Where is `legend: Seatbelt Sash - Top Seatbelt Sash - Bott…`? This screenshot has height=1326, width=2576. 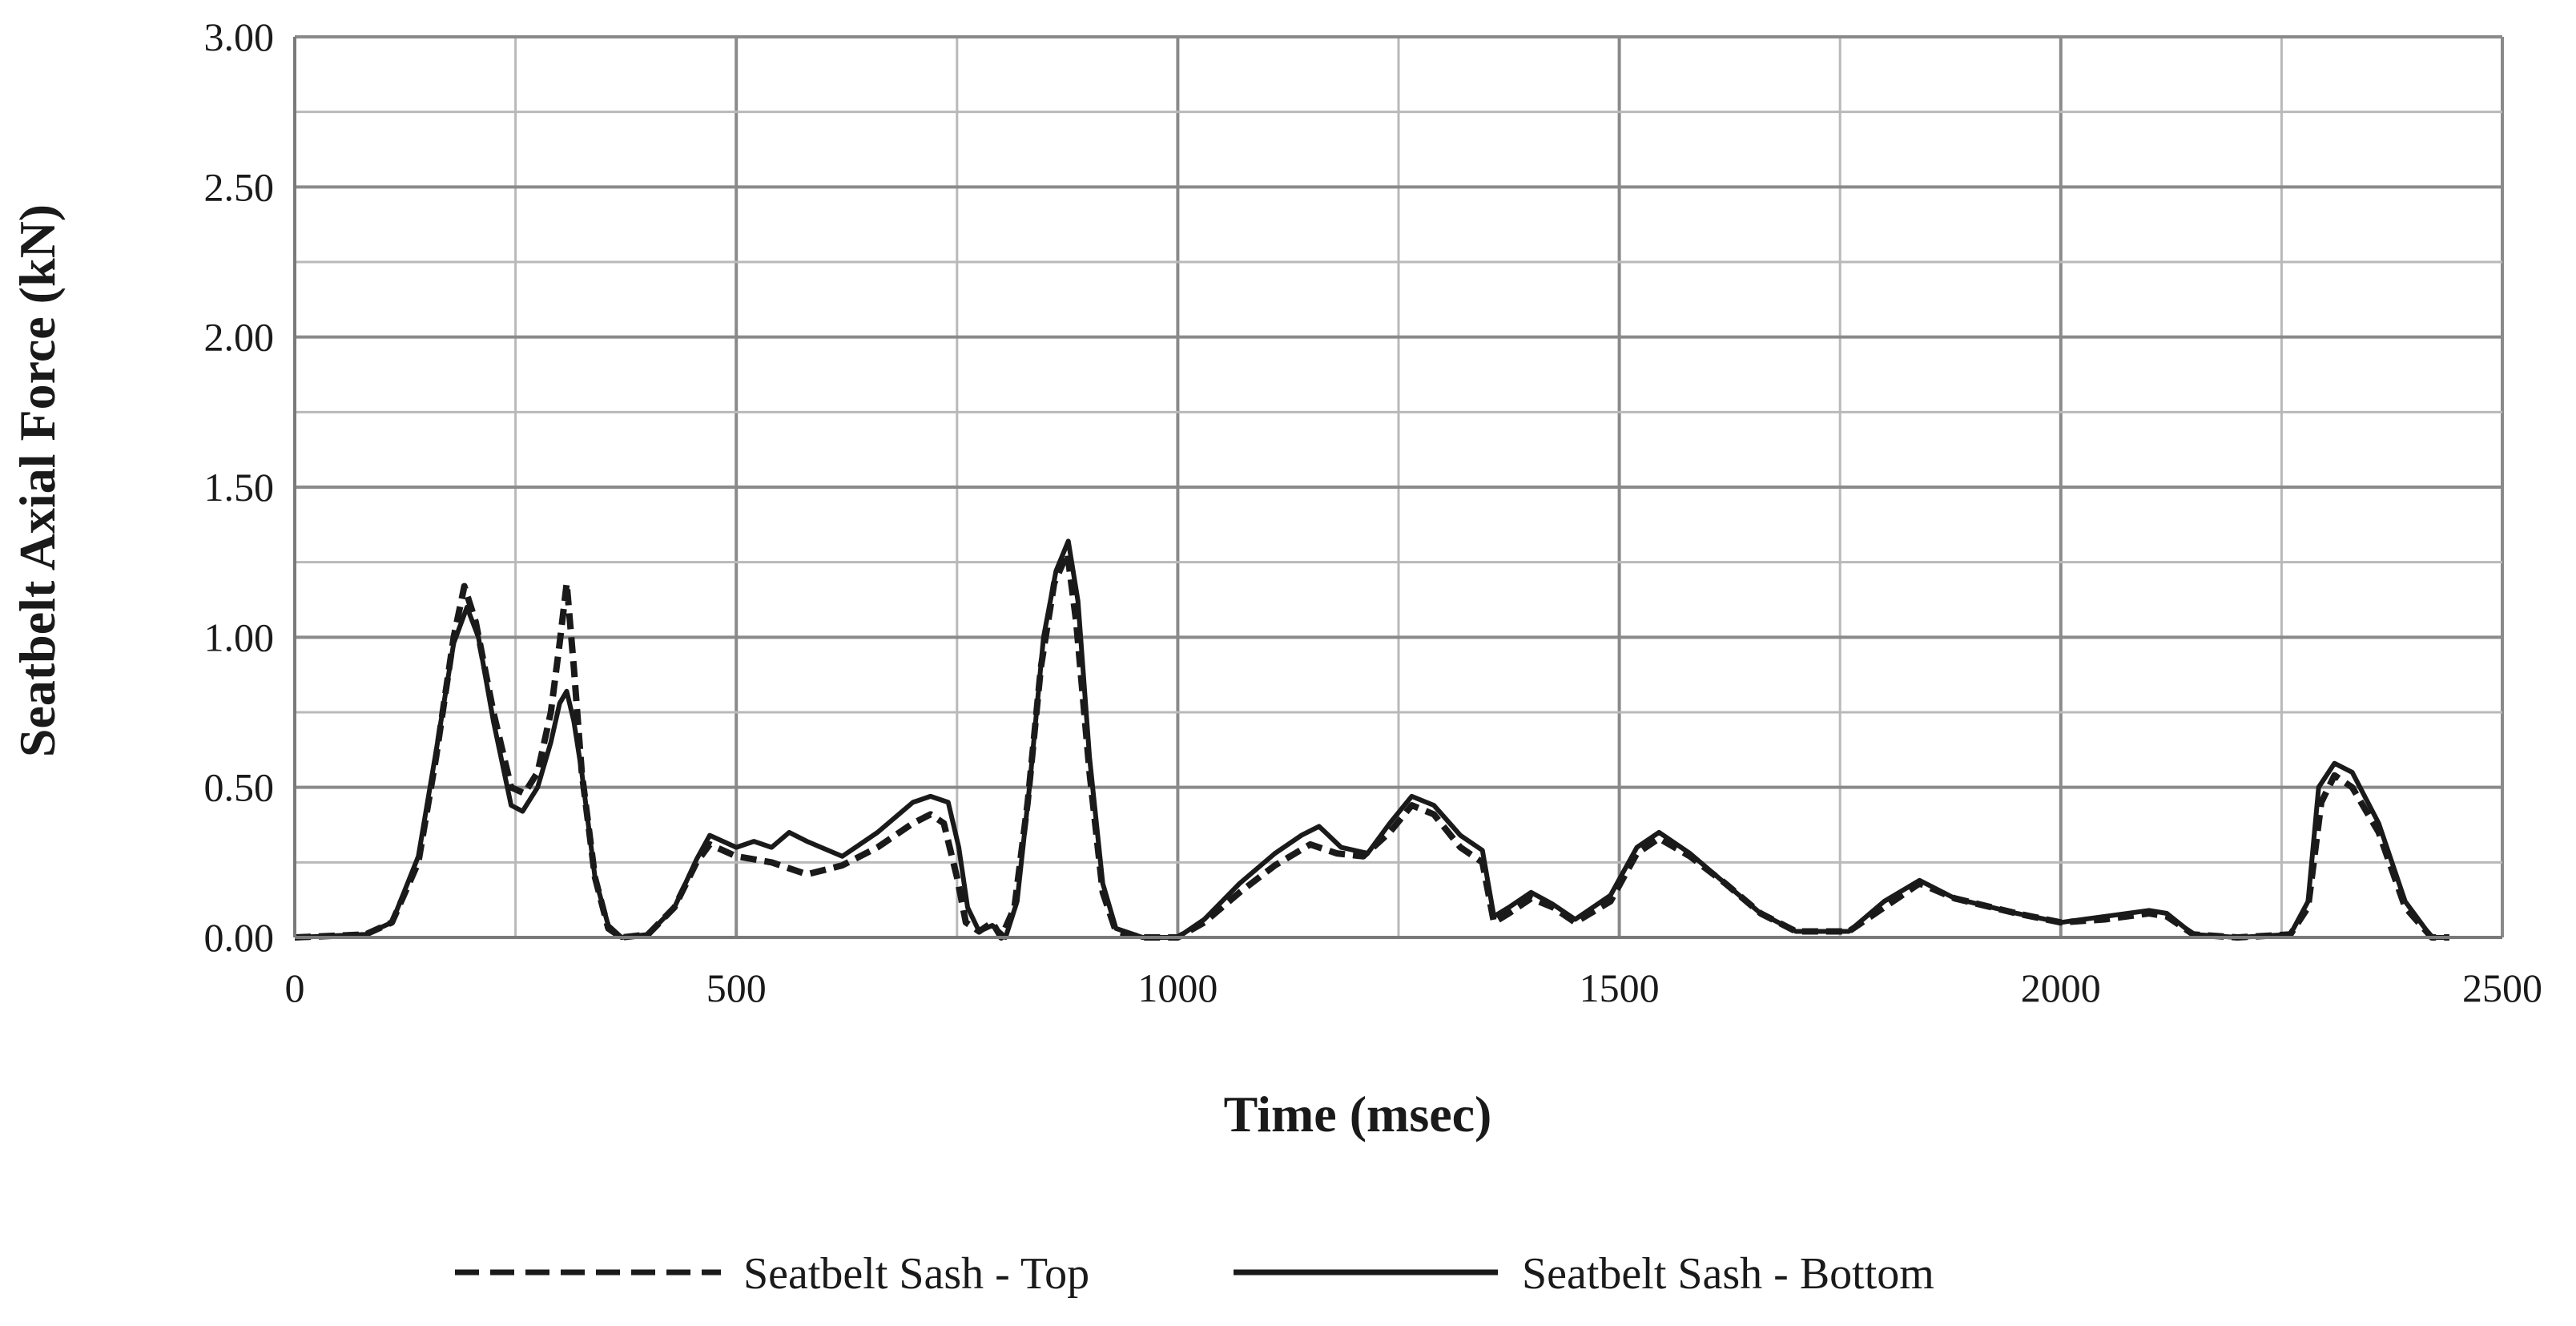 legend: Seatbelt Sash - Top Seatbelt Sash - Bott… is located at coordinates (1194, 1274).